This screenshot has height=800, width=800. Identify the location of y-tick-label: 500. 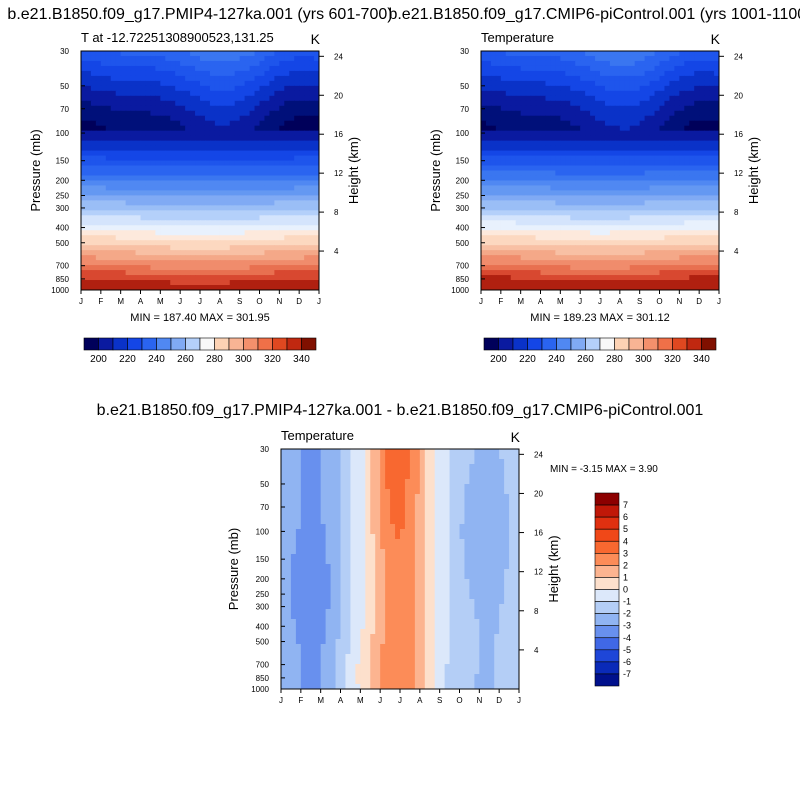
(463, 243).